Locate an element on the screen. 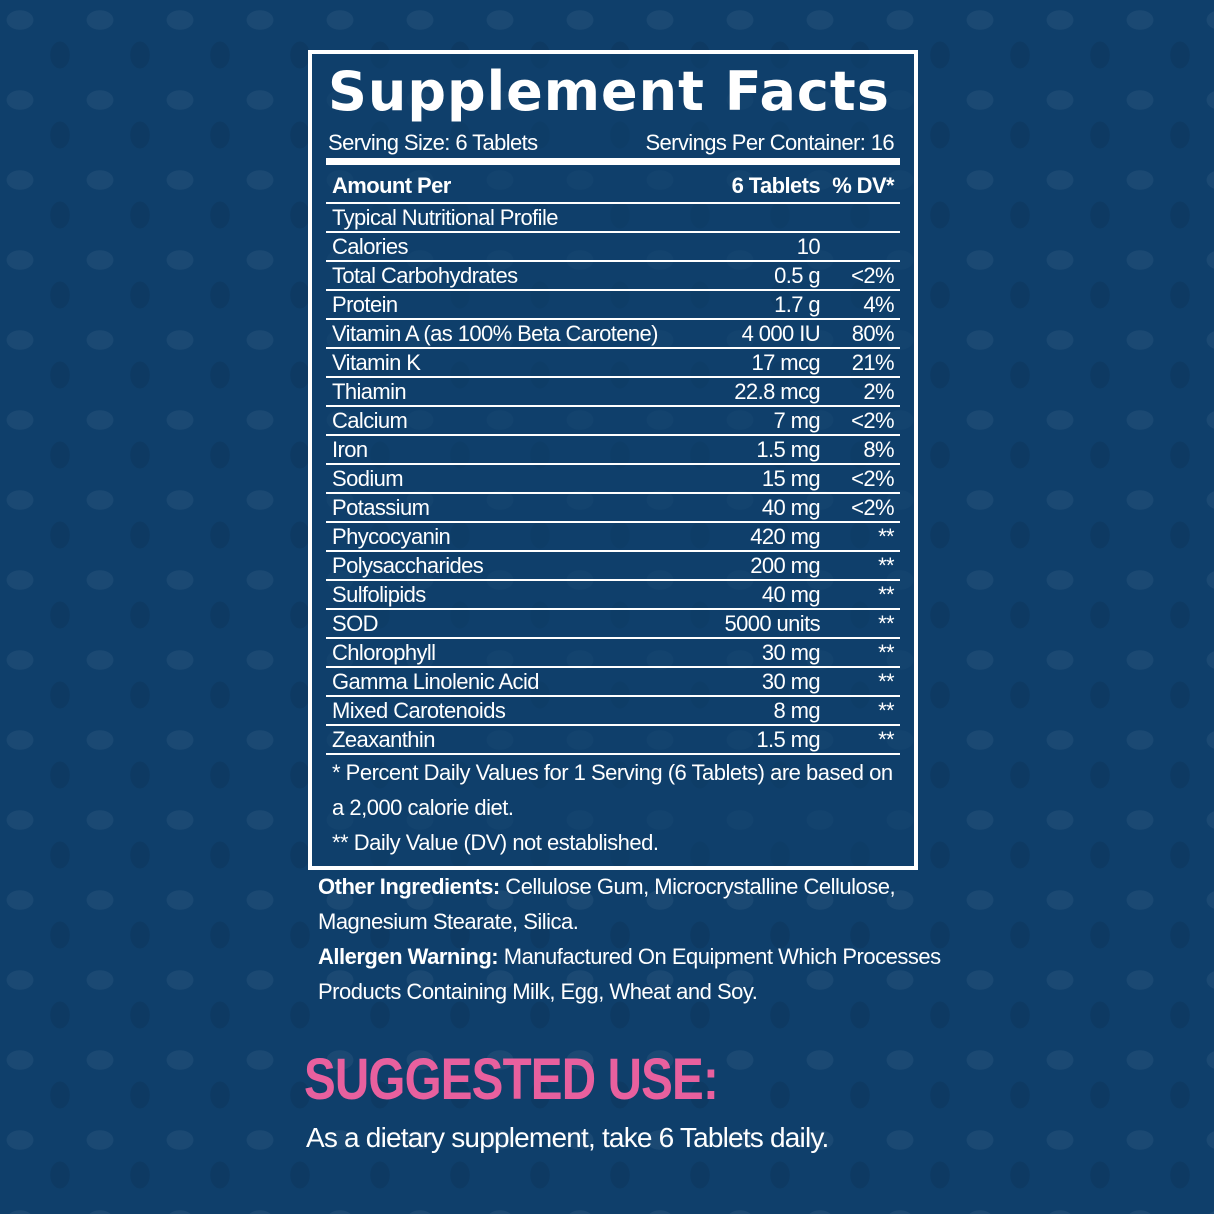 The image size is (1214, 1214). nutrient-amount: 200 mg is located at coordinates (785, 565).